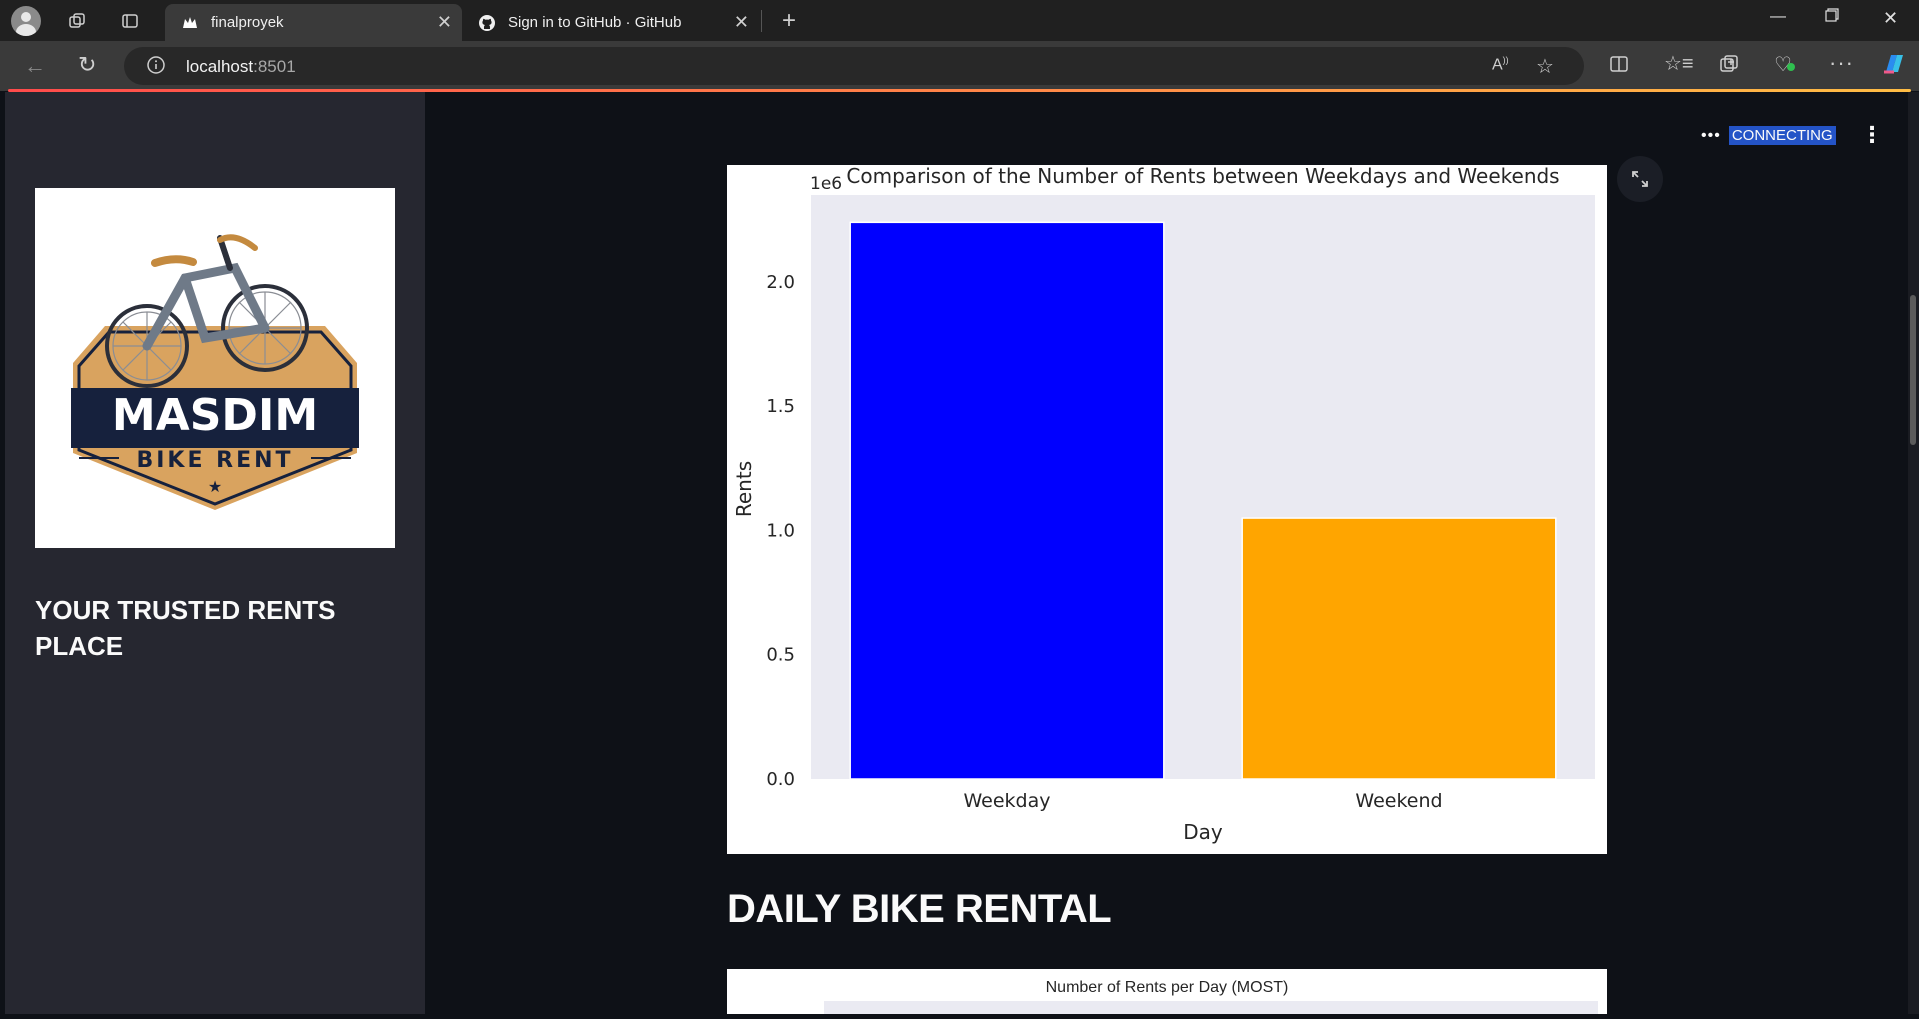  Describe the element at coordinates (1398, 801) in the screenshot. I see `x-tick-label: Weekend` at that location.